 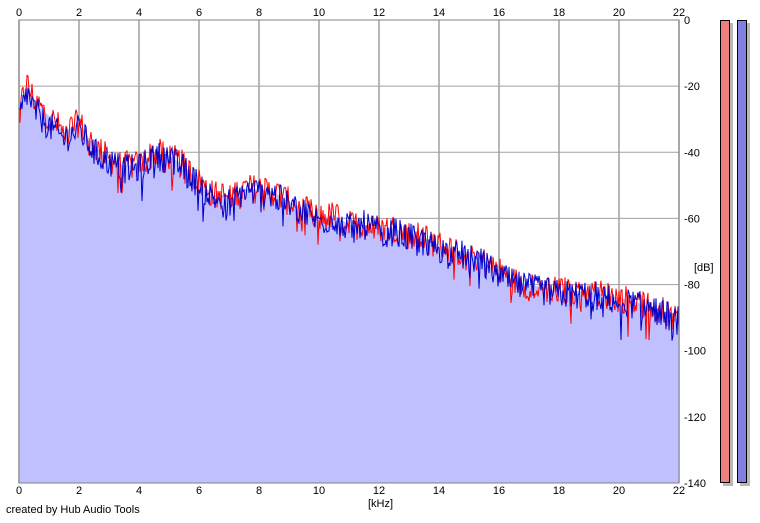 What do you see at coordinates (679, 13) in the screenshot?
I see `x-tick-label-top: 22` at bounding box center [679, 13].